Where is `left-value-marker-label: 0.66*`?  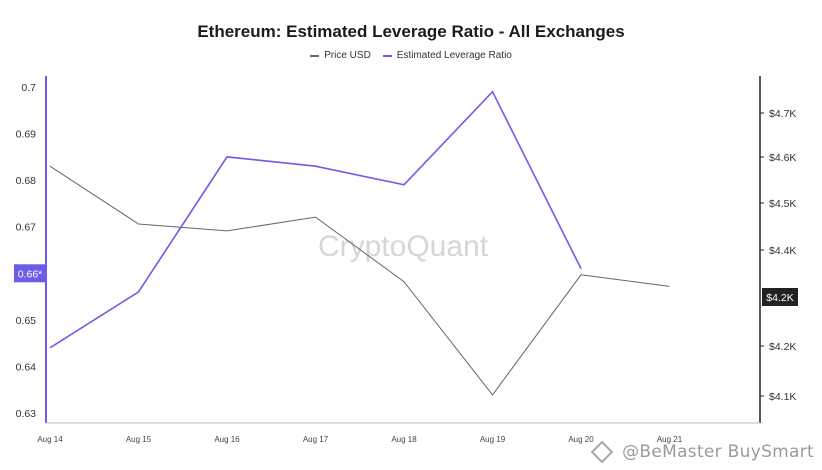
left-value-marker-label: 0.66* is located at coordinates (30, 274).